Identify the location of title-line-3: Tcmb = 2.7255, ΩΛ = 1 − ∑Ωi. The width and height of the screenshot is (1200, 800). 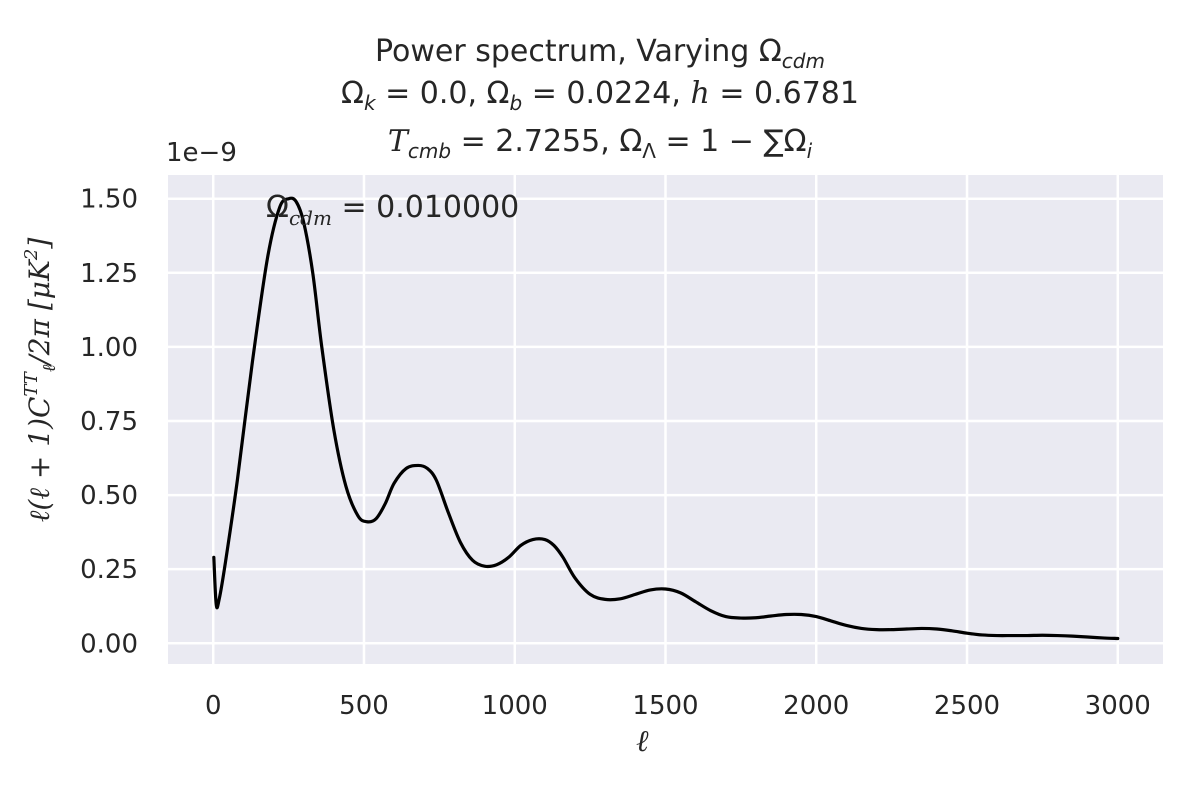
(600, 142).